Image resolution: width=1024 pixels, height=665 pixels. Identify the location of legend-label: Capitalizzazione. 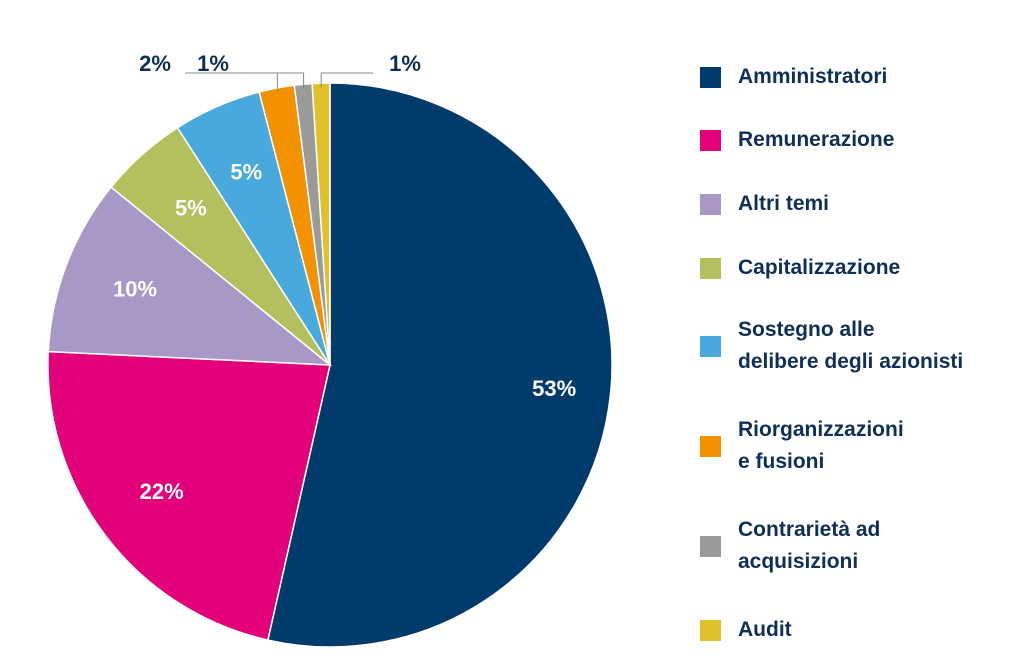
(819, 267).